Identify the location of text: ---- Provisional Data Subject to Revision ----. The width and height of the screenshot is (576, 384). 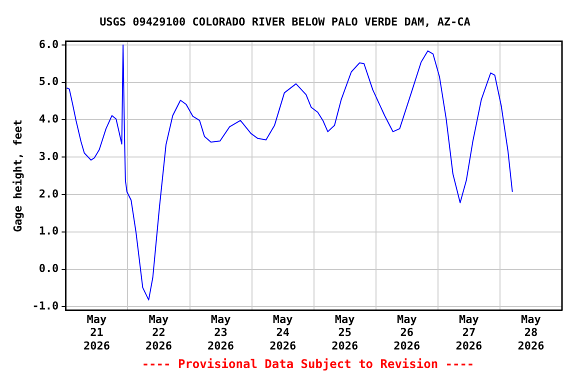
(308, 364).